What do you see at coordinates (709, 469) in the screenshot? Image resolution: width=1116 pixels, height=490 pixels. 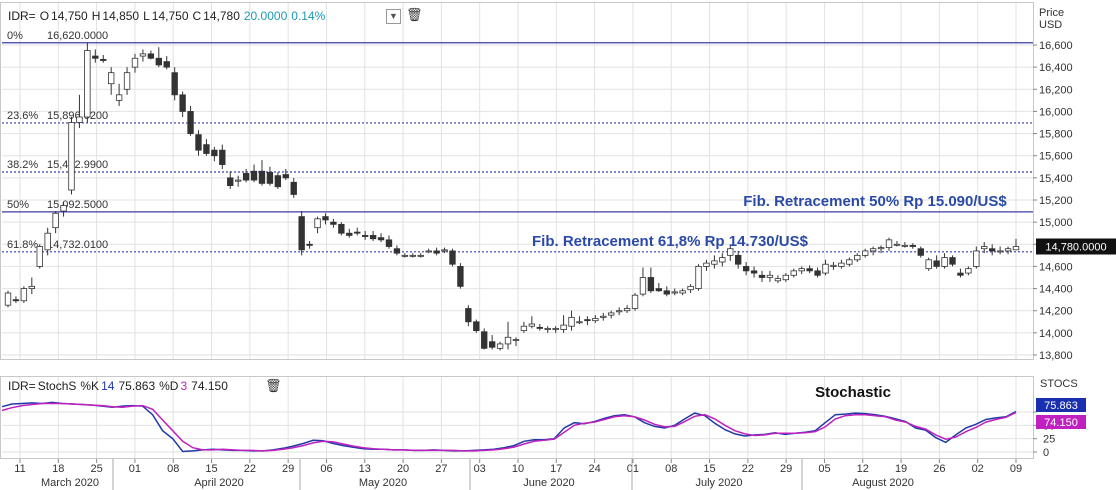 I see `x-tick-label: 15` at bounding box center [709, 469].